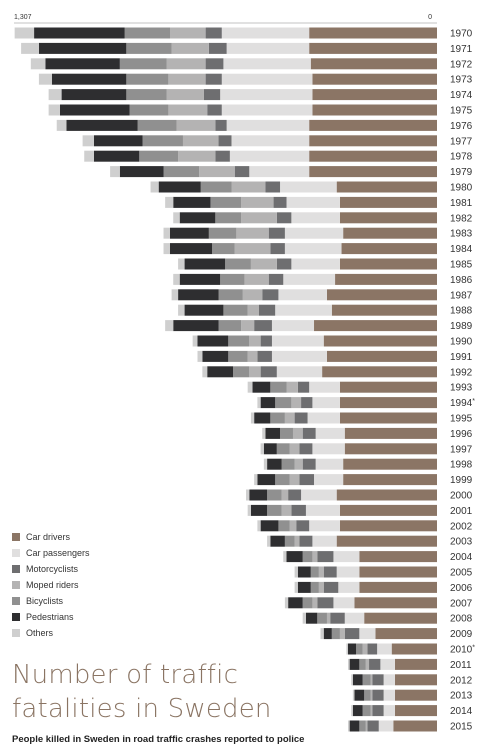 This screenshot has width=479, height=753. Describe the element at coordinates (50, 617) in the screenshot. I see `legend-label: Pedestrians` at that location.